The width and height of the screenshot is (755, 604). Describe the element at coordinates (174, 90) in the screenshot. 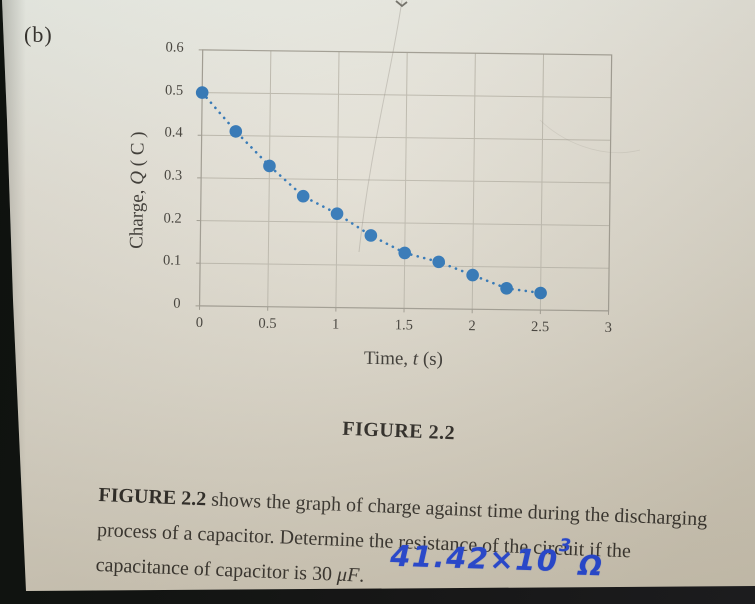

I see `y-tick-label: 0.5` at that location.